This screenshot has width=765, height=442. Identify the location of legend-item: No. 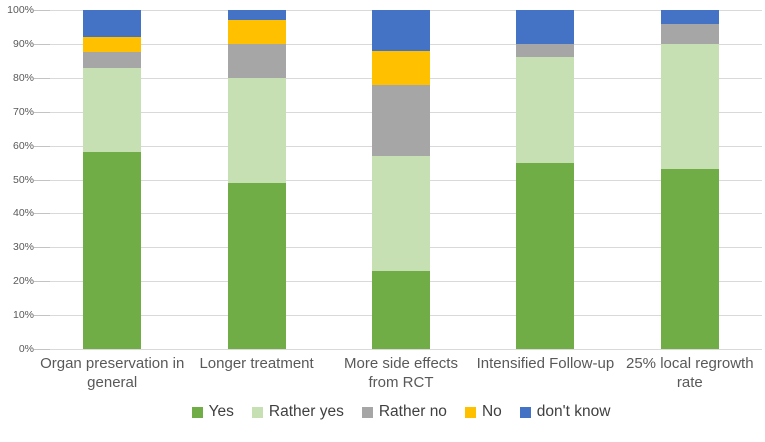
(483, 412).